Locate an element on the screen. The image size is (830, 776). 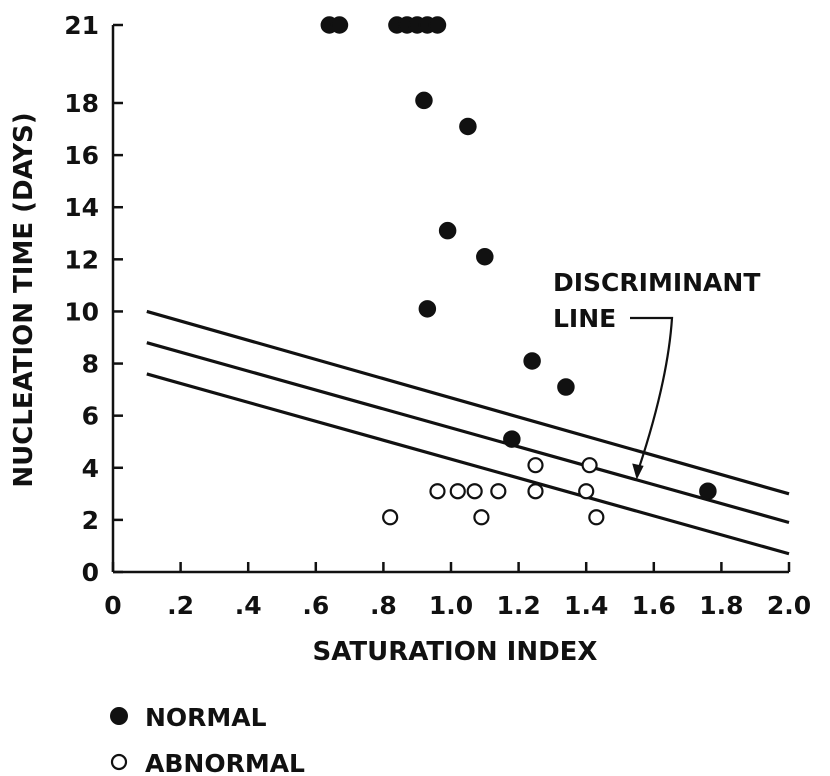
x-axis-title: SATURATION INDEX is located at coordinates (455, 652).